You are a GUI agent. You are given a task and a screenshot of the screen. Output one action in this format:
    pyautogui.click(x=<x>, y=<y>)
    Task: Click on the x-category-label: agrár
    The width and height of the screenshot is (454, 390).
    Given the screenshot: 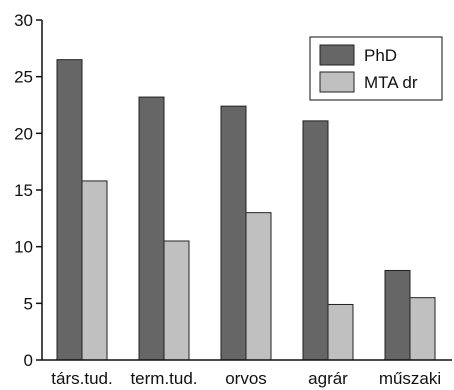 What is the action you would take?
    pyautogui.click(x=328, y=378)
    